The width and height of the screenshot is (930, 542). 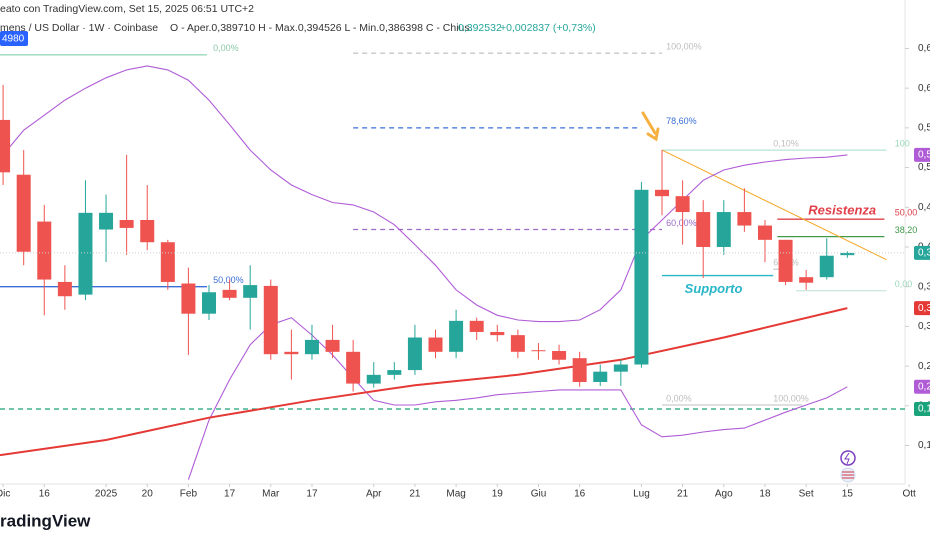 I want to click on level-label: 100, so click(x=902, y=143).